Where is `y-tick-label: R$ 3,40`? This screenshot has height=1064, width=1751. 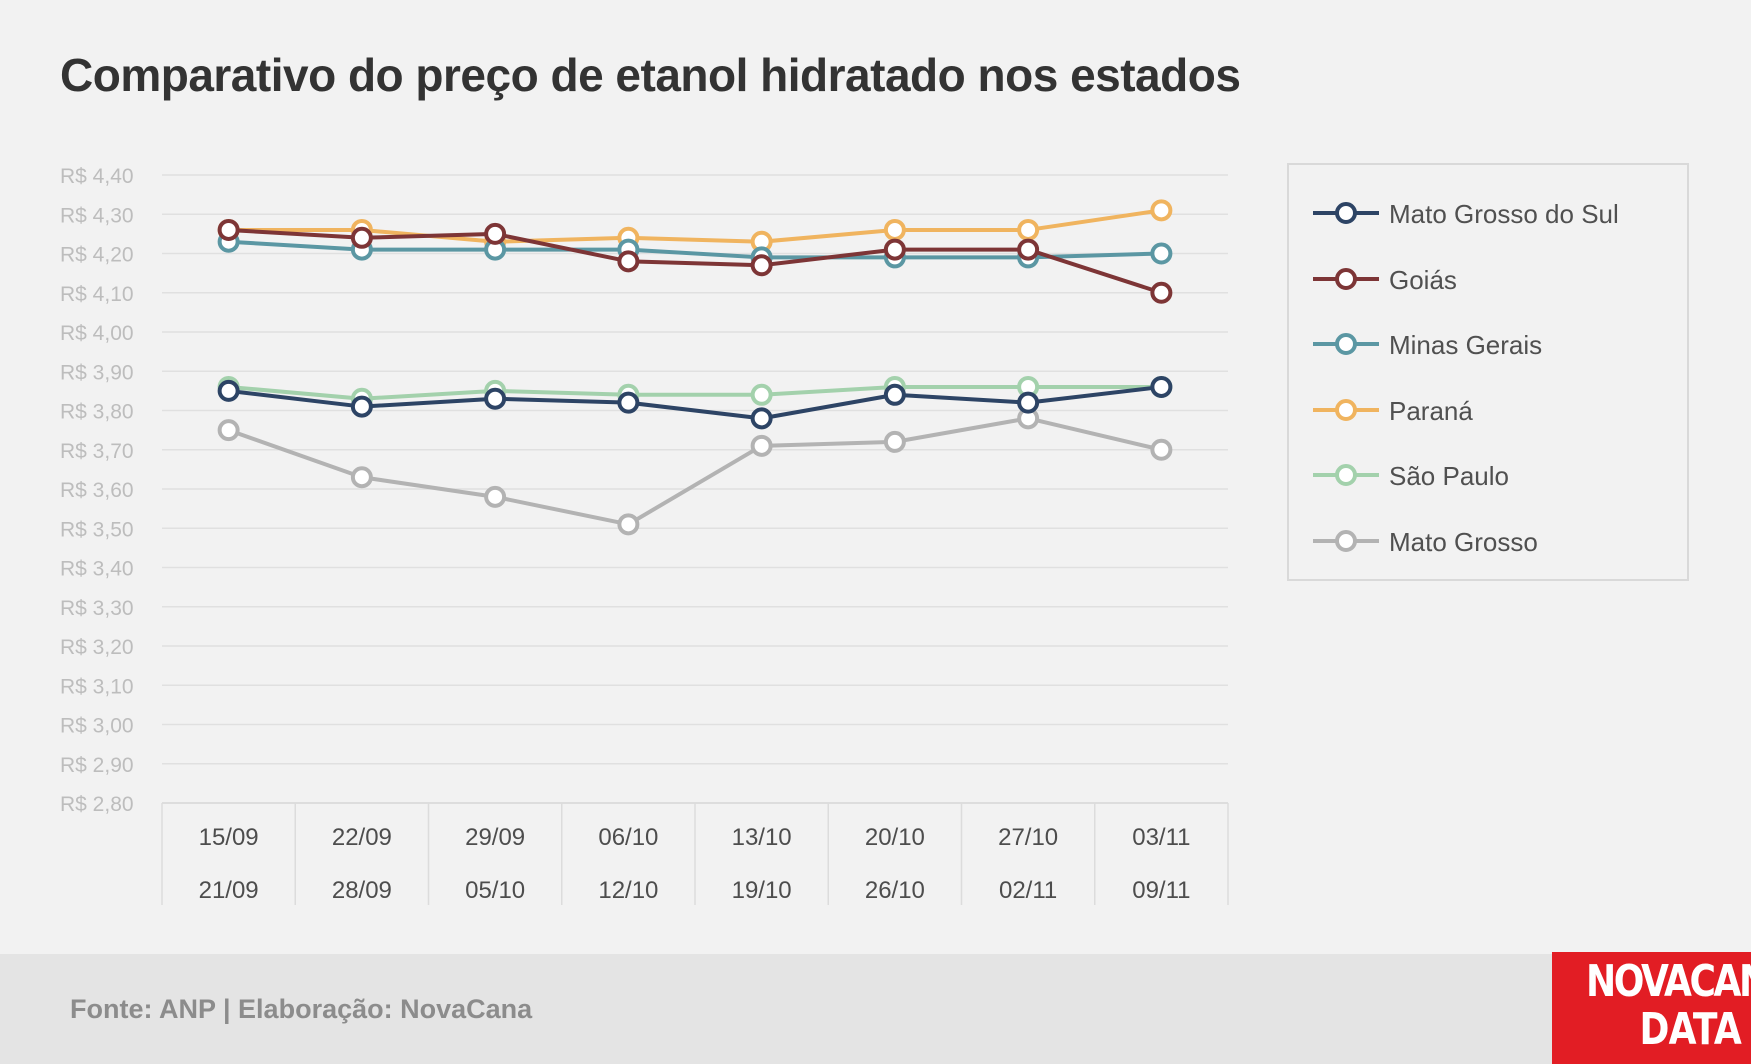 y-tick-label: R$ 3,40 is located at coordinates (97, 569).